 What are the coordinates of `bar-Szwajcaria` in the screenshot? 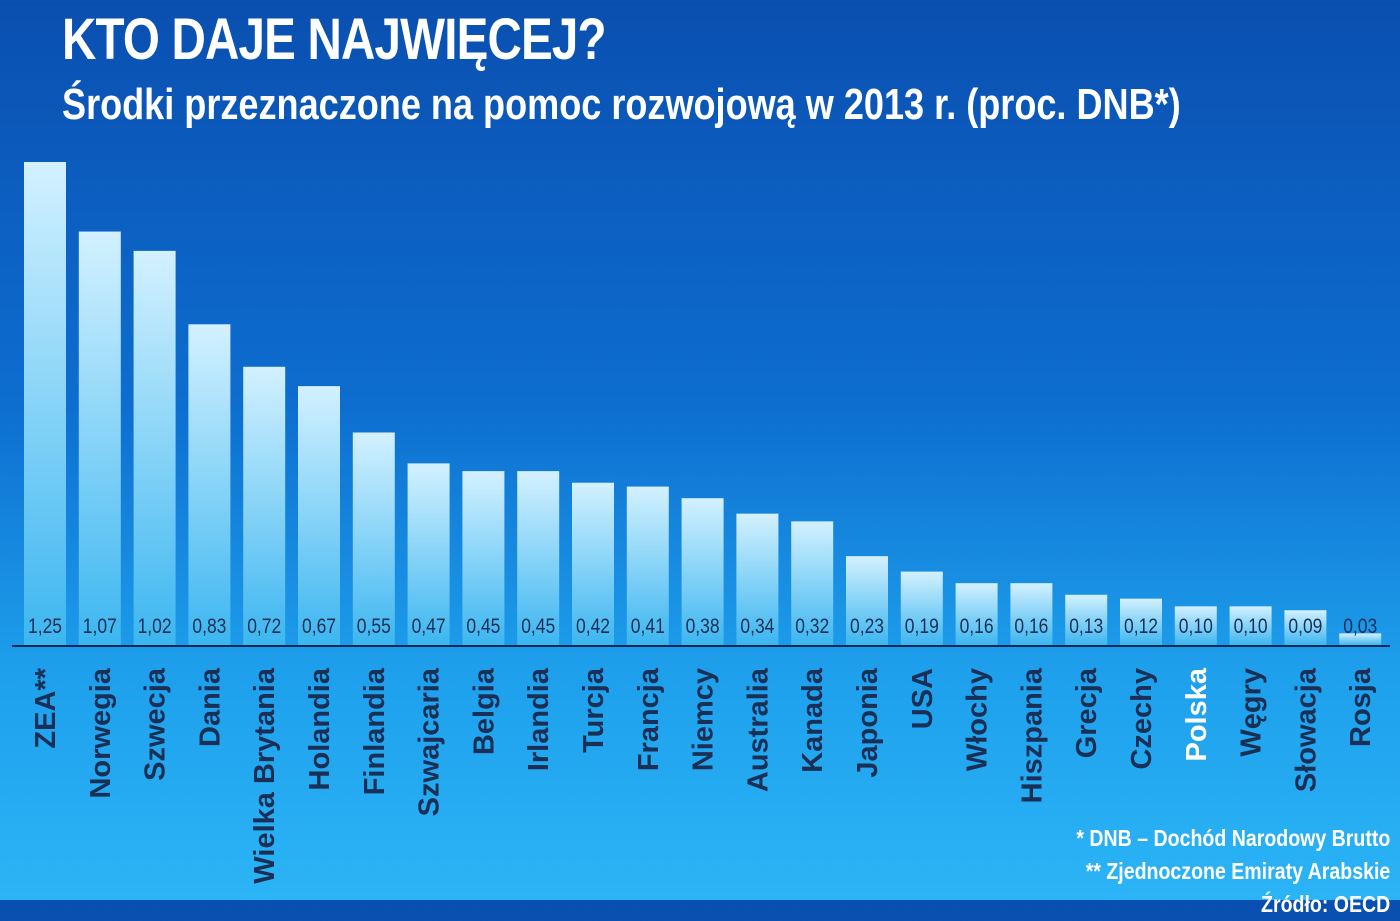 It's located at (428, 554).